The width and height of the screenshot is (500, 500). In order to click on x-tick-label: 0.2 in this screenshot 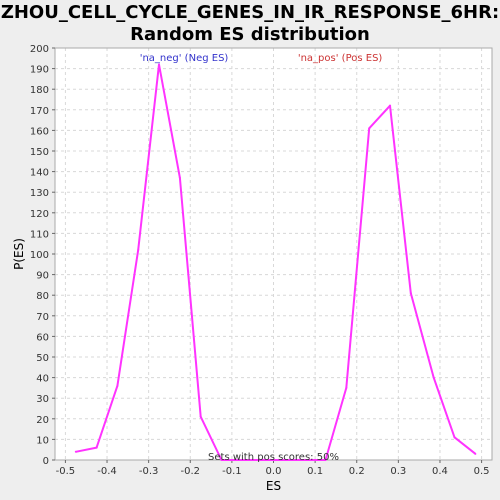, I will do `click(357, 471)`.